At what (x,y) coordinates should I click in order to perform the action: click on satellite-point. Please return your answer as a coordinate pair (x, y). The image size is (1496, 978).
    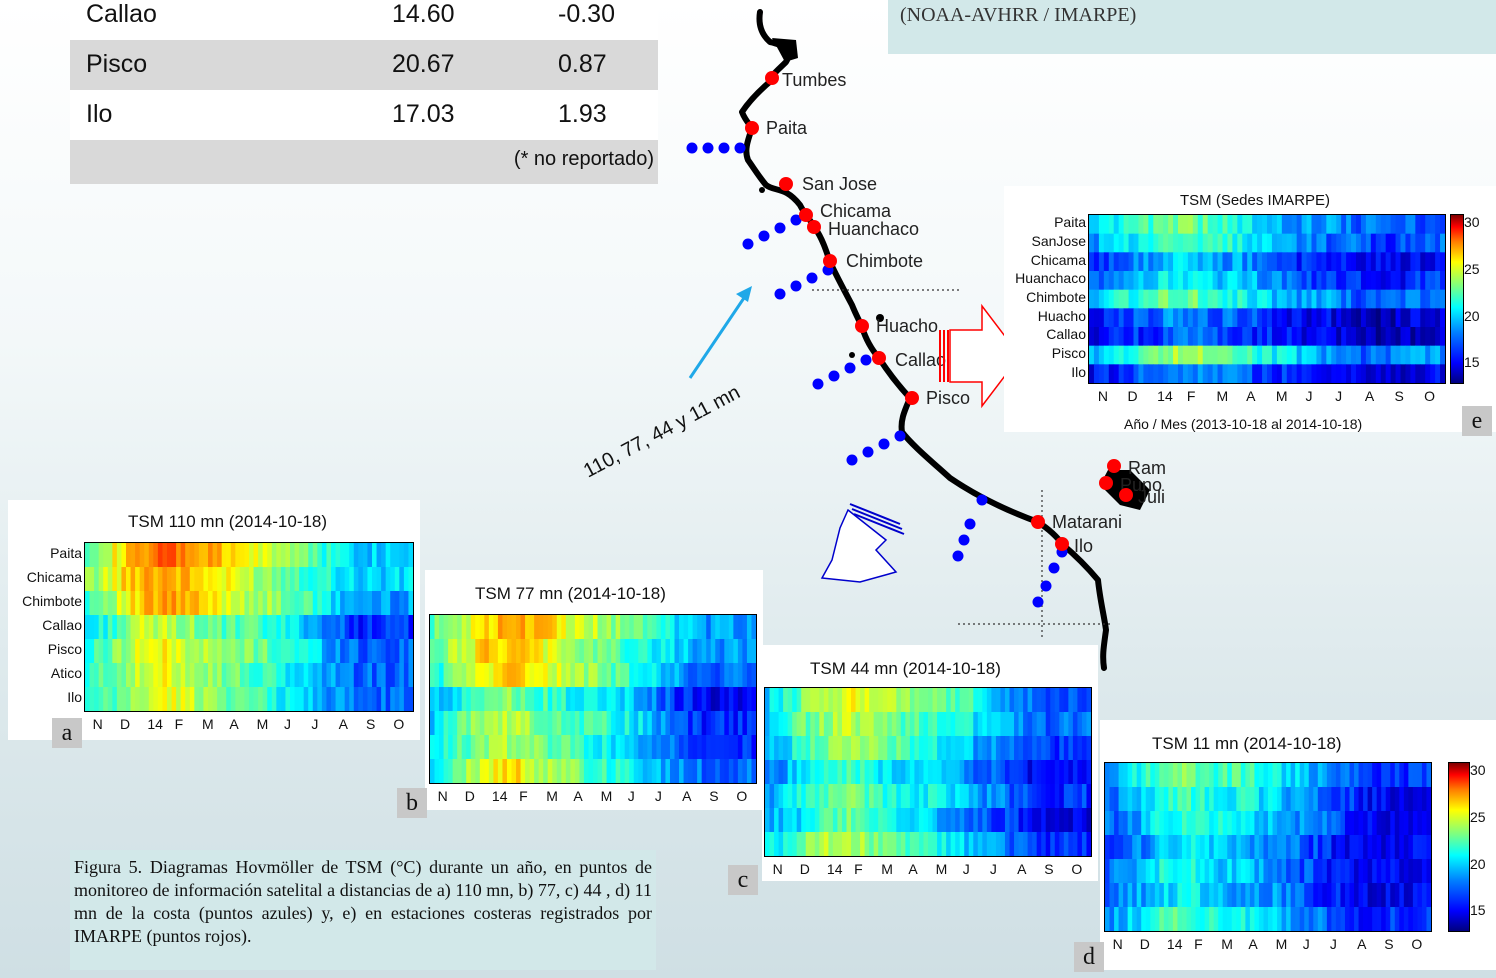
    Looking at the image, I should click on (958, 556).